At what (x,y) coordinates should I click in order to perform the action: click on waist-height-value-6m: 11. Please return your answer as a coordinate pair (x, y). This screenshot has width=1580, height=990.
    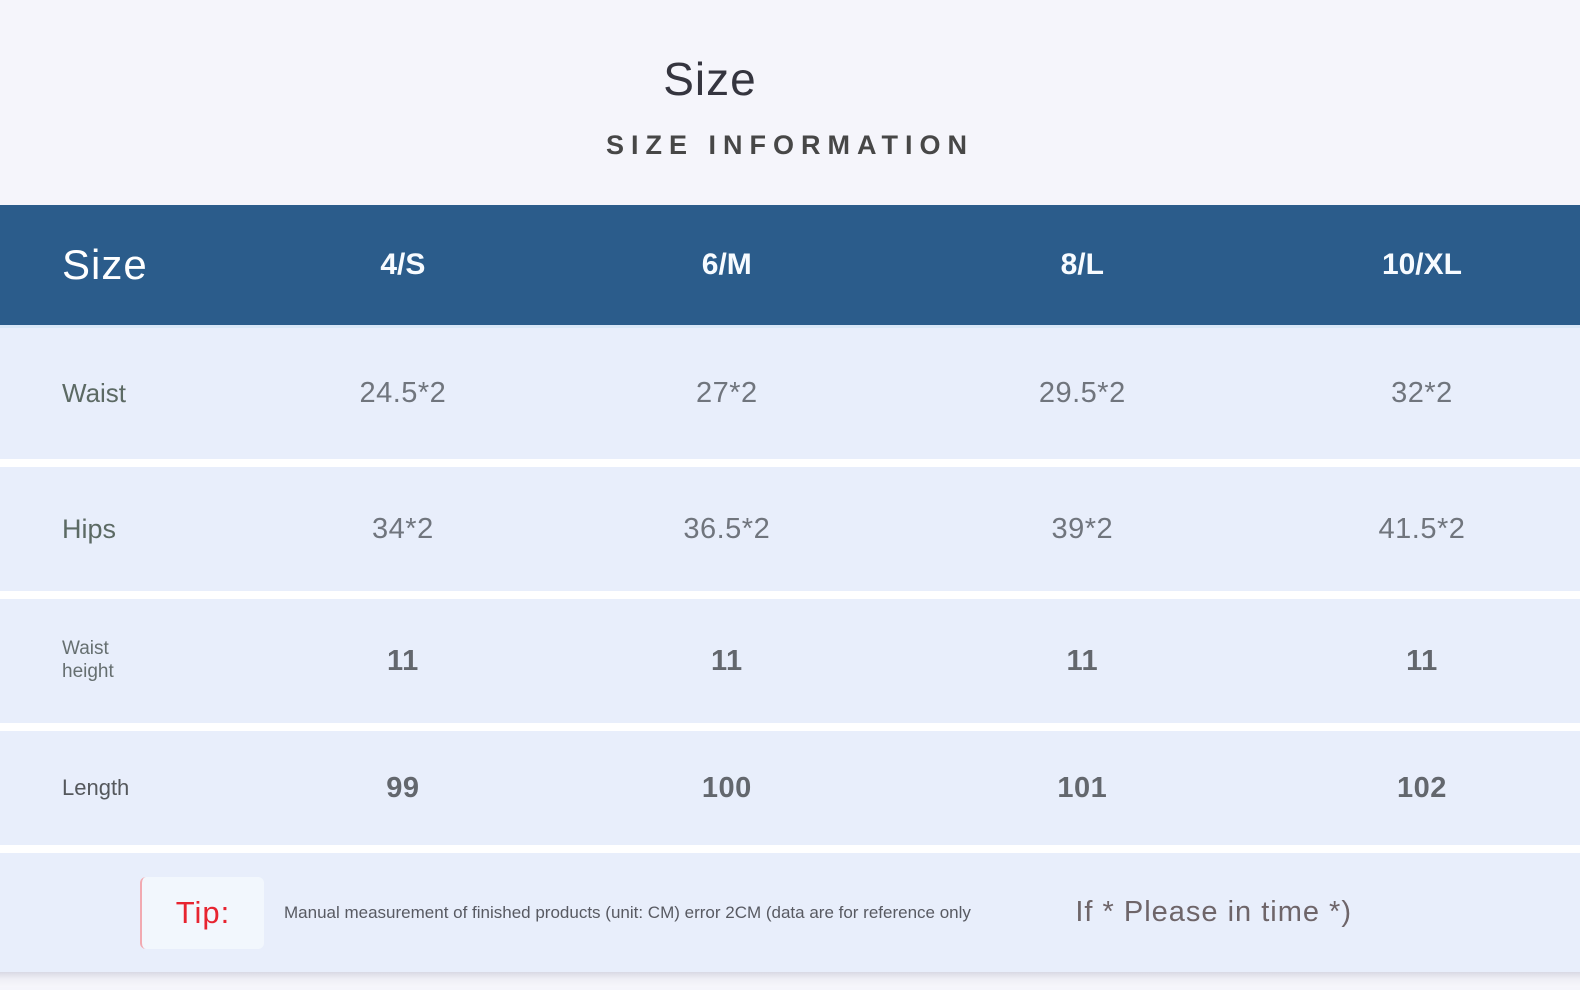
    Looking at the image, I should click on (726, 660).